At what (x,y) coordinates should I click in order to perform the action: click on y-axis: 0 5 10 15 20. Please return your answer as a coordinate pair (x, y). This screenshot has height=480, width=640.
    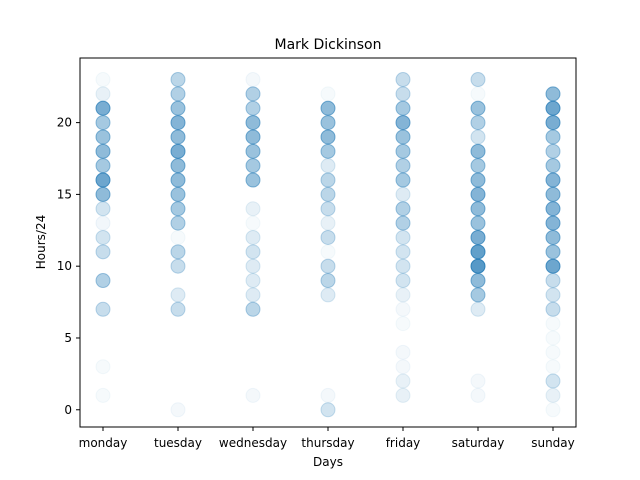
    Looking at the image, I should click on (68, 266).